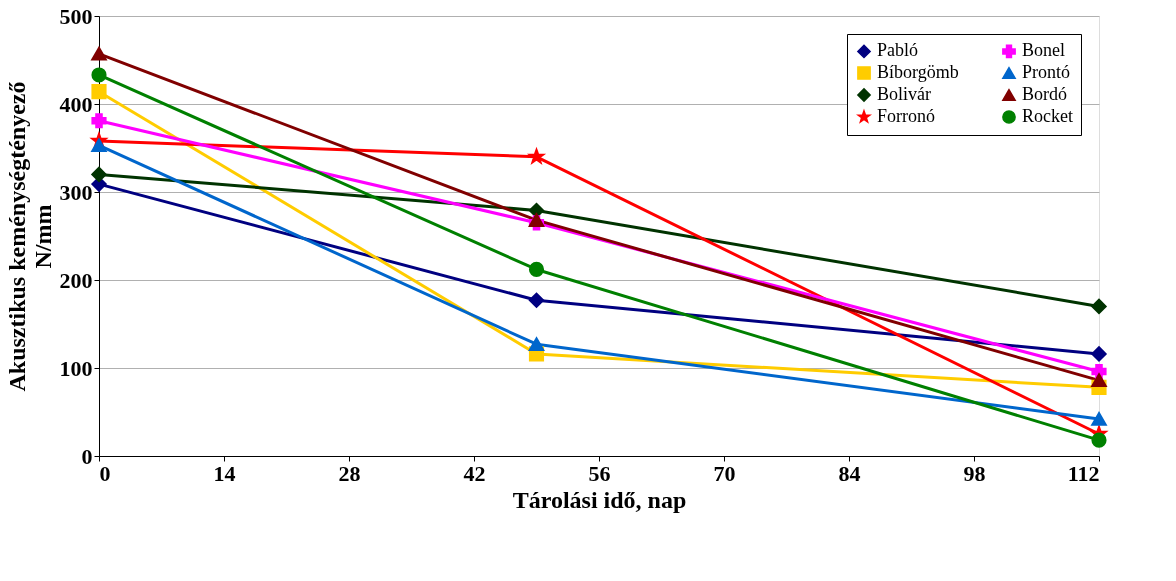  Describe the element at coordinates (898, 50) in the screenshot. I see `legend-label: Pabló` at that location.